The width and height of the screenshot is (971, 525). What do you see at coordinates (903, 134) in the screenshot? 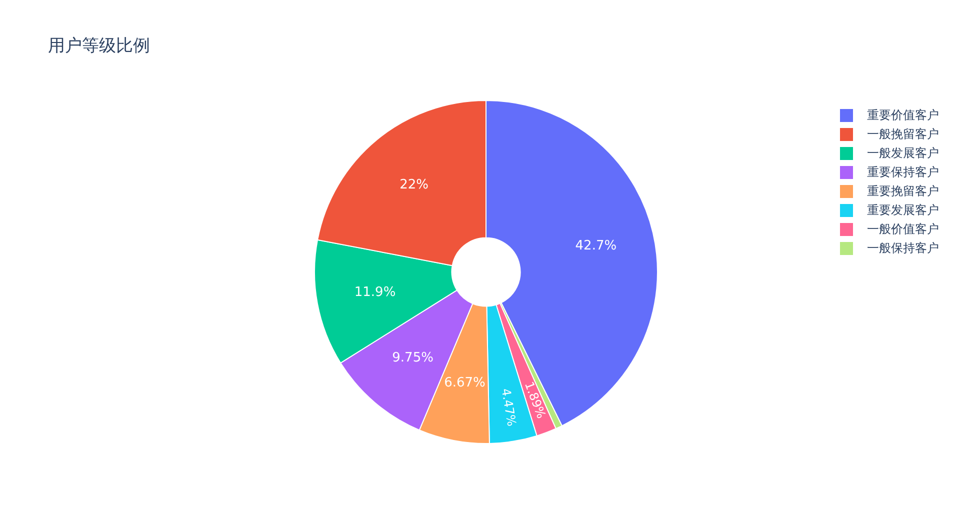
I see `legend-label: 一般挽留客户` at bounding box center [903, 134].